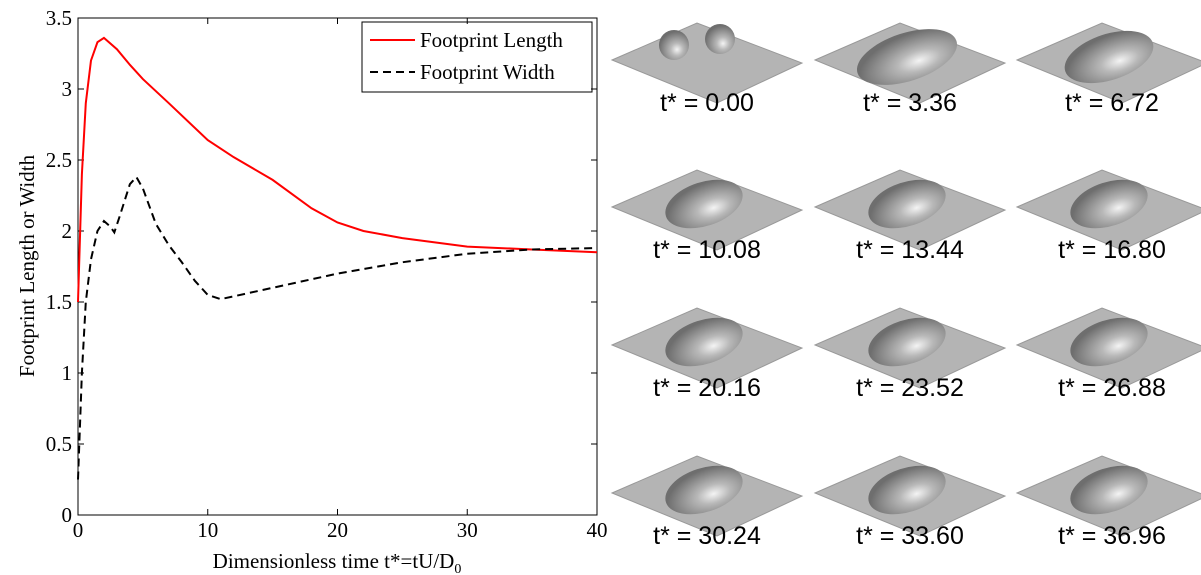  What do you see at coordinates (67, 89) in the screenshot?
I see `y-tick-label: 3` at bounding box center [67, 89].